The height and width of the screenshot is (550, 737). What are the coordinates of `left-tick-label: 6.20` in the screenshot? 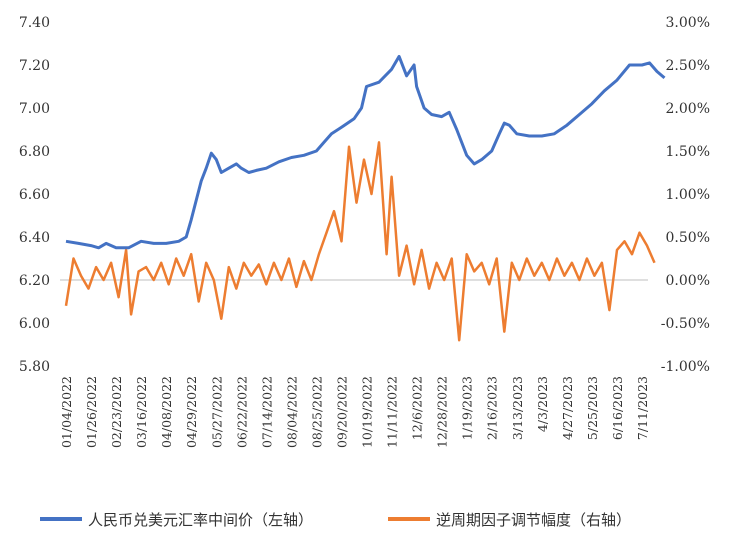 It's located at (34, 281).